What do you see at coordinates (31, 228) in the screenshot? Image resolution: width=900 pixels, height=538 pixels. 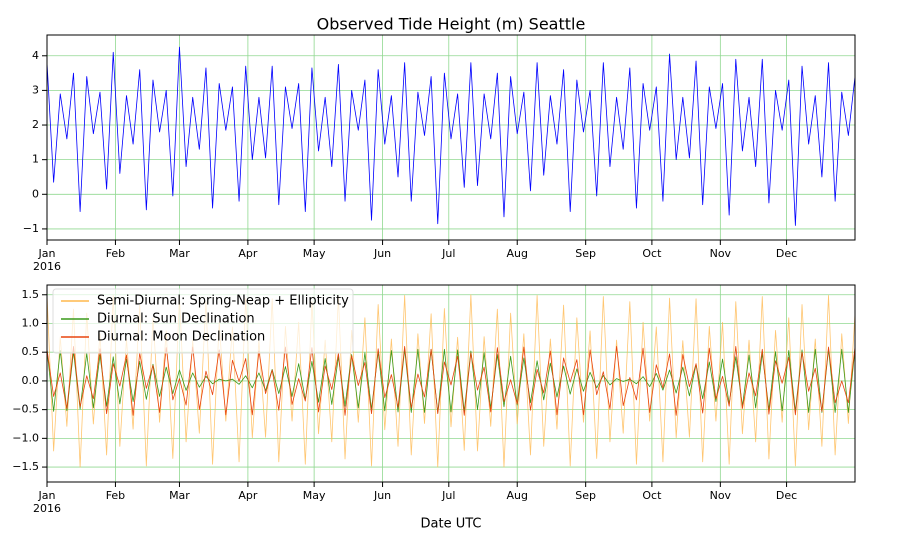 I see `y-tick-label: −1` at bounding box center [31, 228].